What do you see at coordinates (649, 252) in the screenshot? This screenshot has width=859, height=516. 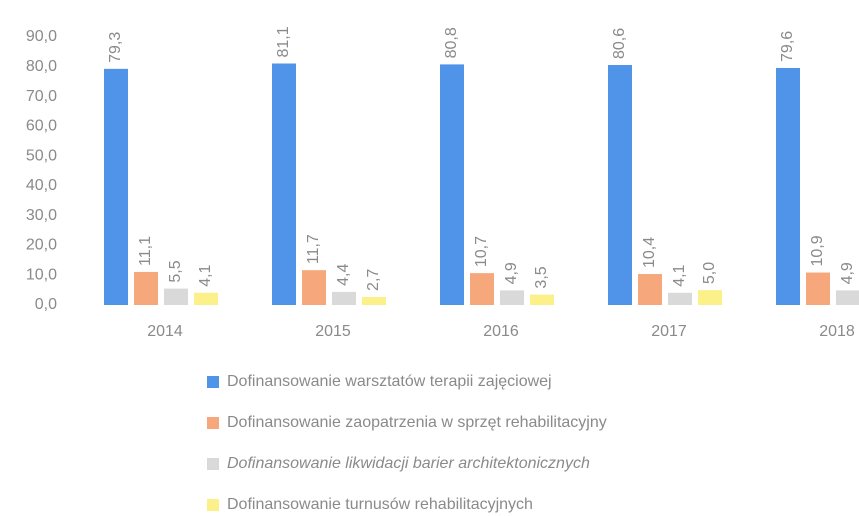 I see `value-label: 10,4` at bounding box center [649, 252].